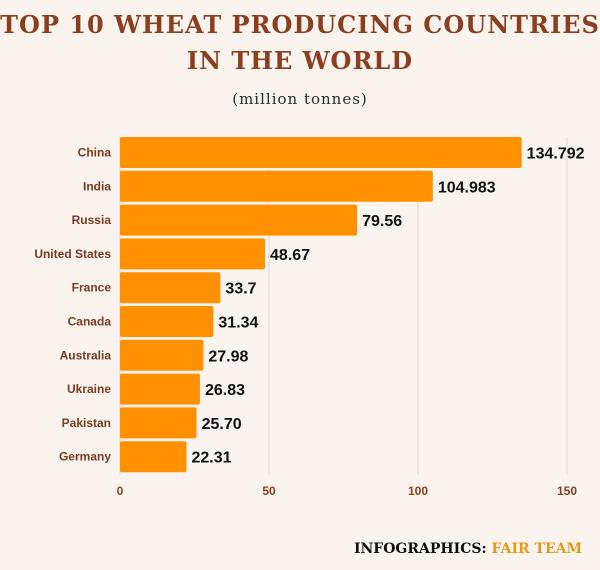 The width and height of the screenshot is (600, 570). I want to click on value-label: 26.83, so click(225, 390).